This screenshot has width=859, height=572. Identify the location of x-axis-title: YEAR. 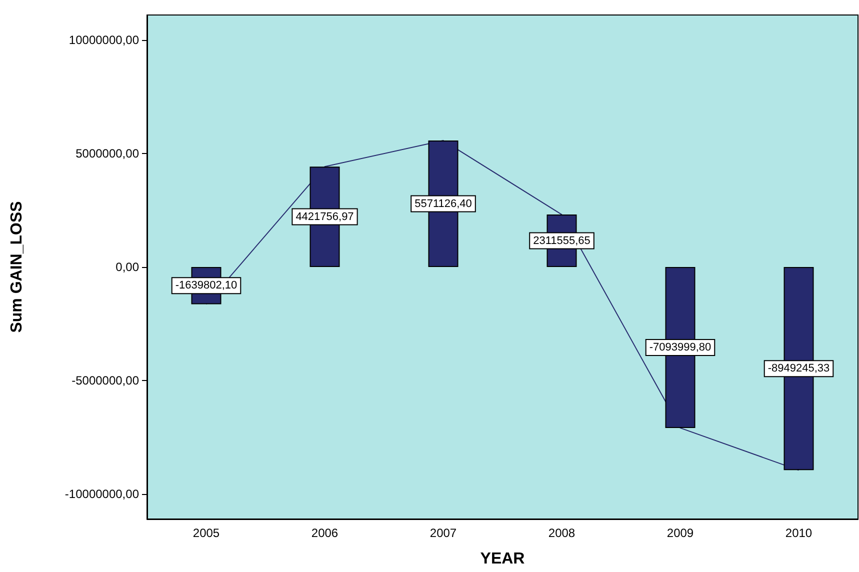
(503, 559).